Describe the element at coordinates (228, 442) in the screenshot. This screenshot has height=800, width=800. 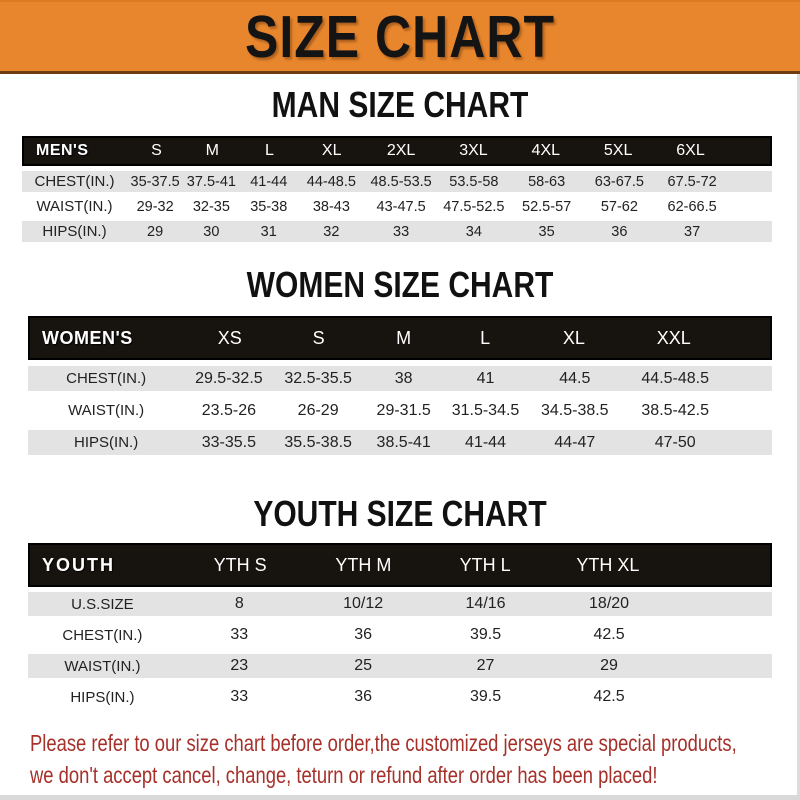
I see `size-cell: 33-35.5` at that location.